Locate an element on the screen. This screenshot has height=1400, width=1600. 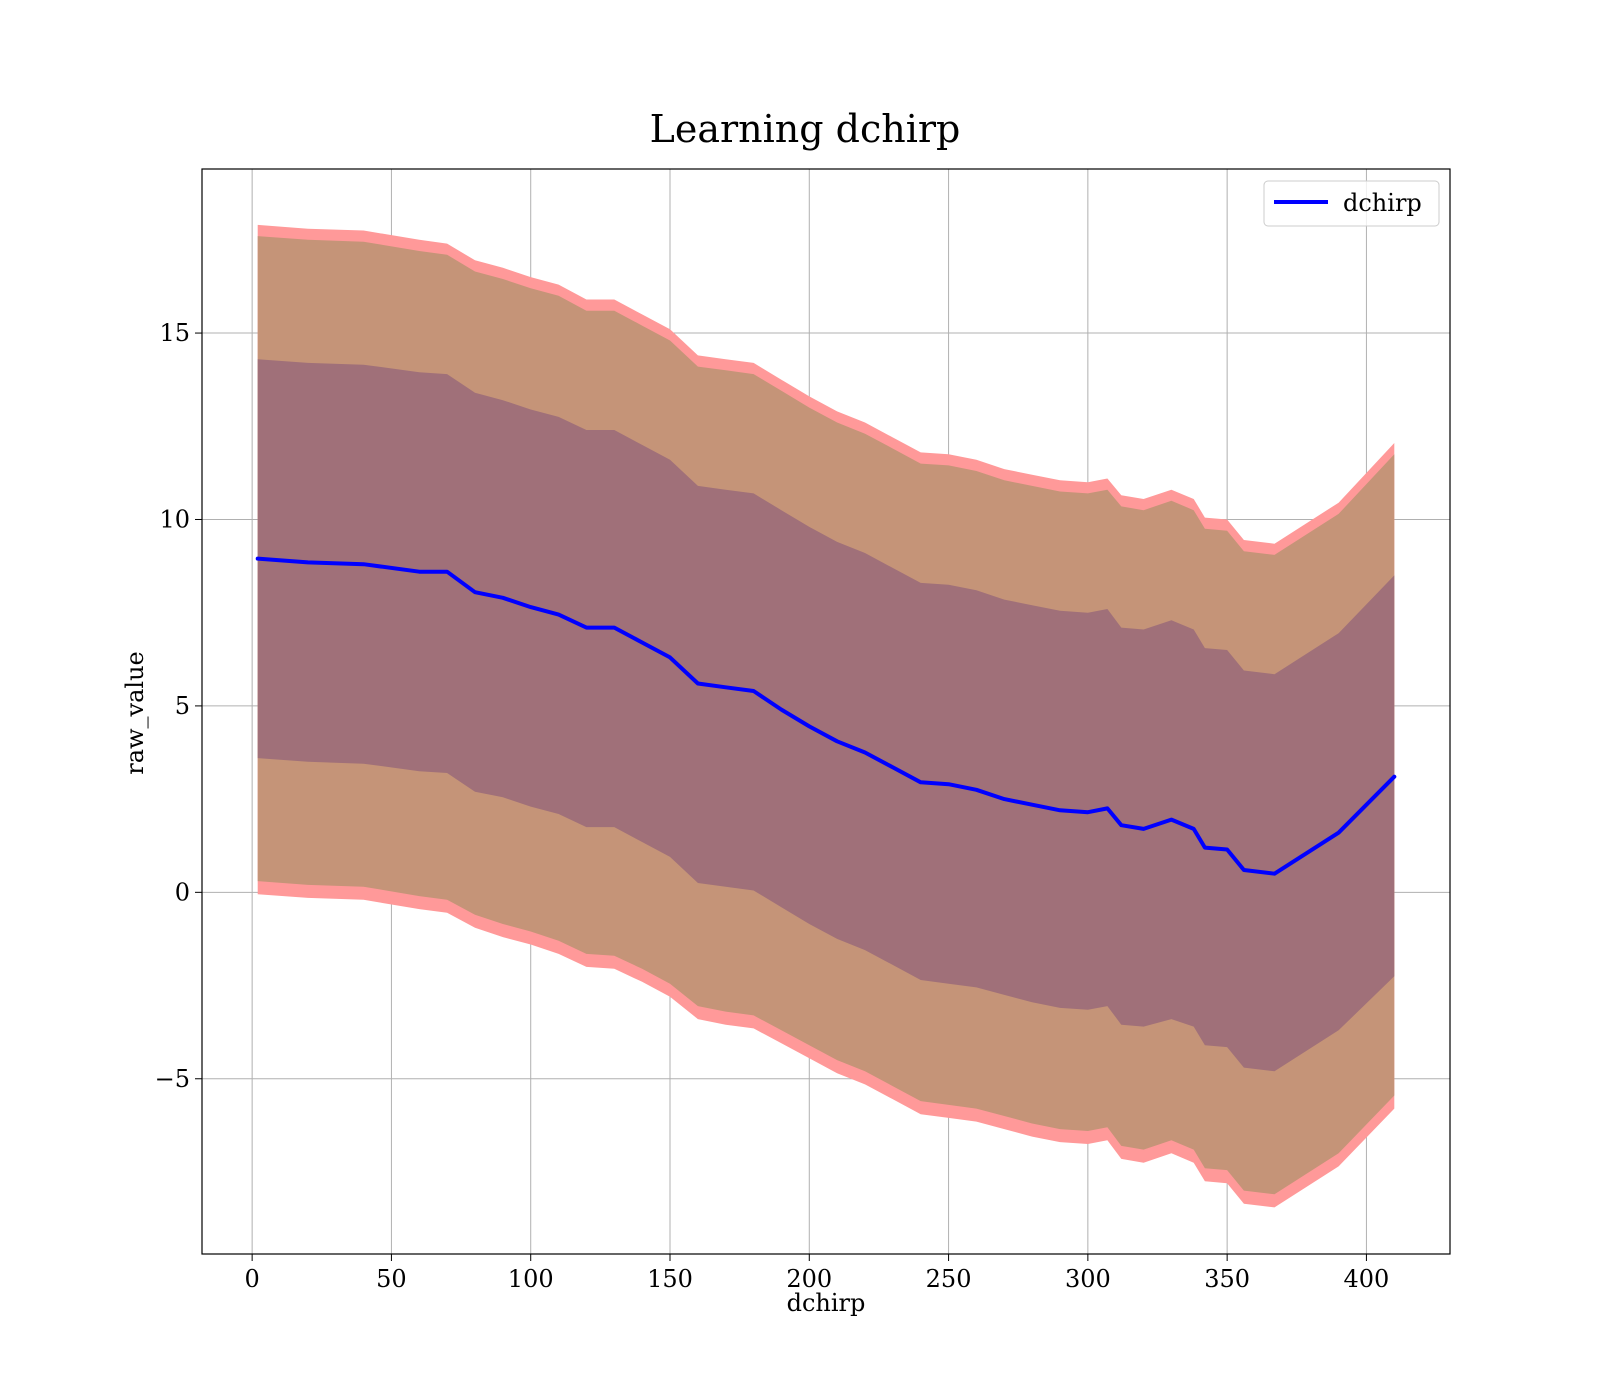
x-axis-ticks: 0 50 100 150 200 250 300 350 400 is located at coordinates (817, 1273).